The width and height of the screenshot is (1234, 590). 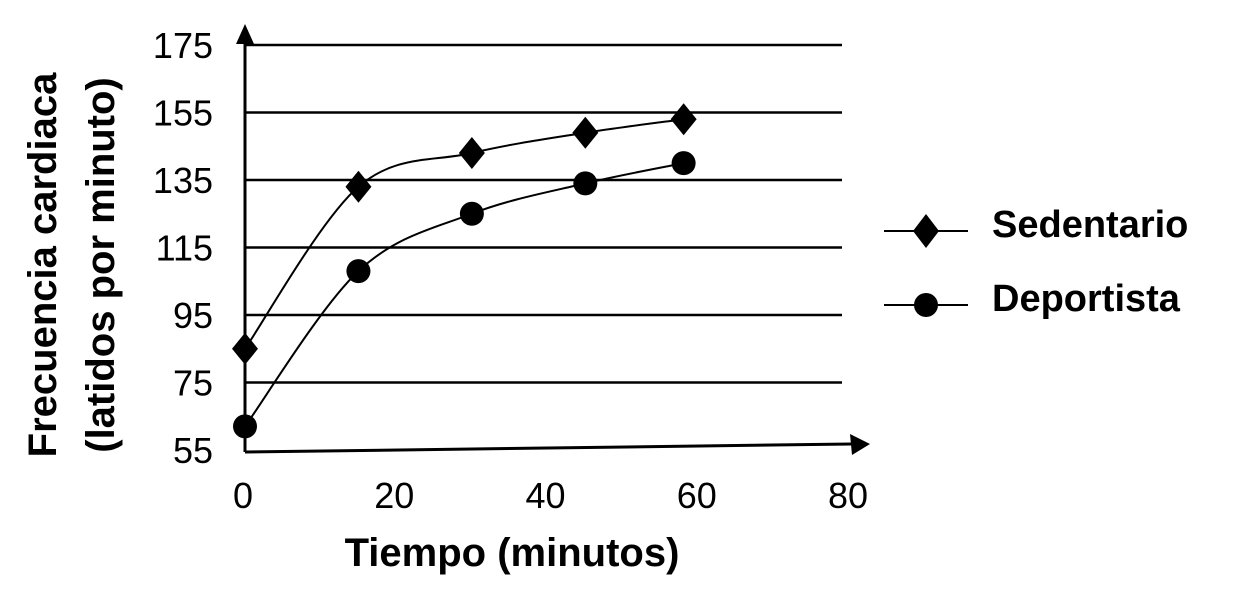 I want to click on y-tick-135: 135, so click(x=183, y=180).